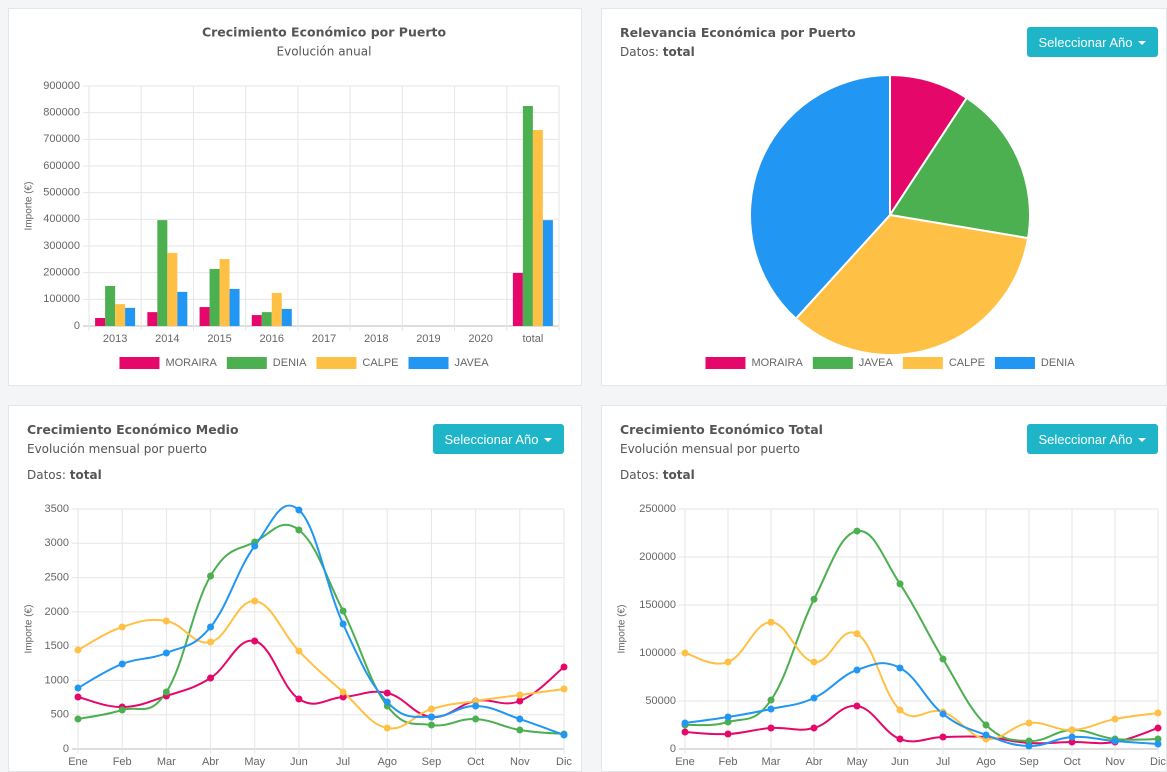 This screenshot has height=772, width=1167. I want to click on y-tick-label: 0, so click(66, 749).